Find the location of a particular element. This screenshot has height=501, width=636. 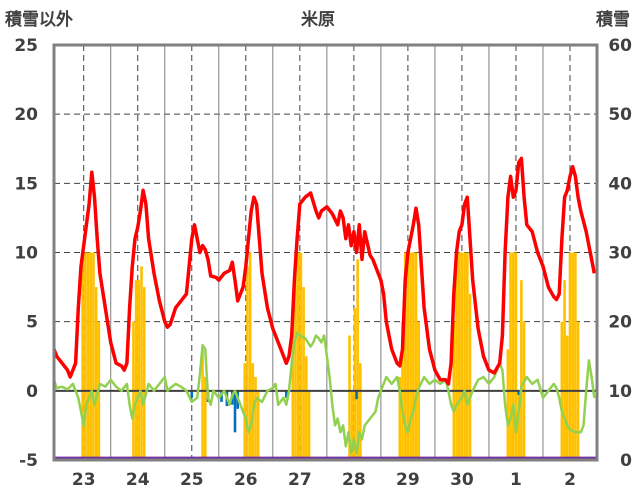

left-axis-ticks: 25 20 15 10 5 0 -5 is located at coordinates (26, 253).